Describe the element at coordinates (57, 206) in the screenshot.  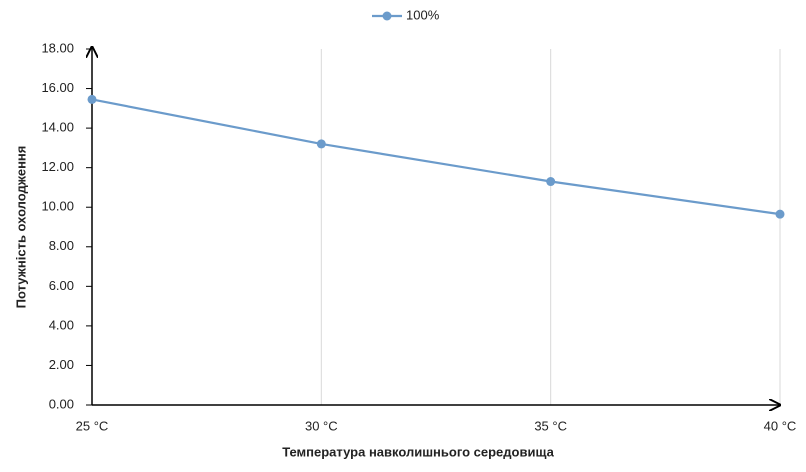
I see `y-tick-label: 10.00` at that location.